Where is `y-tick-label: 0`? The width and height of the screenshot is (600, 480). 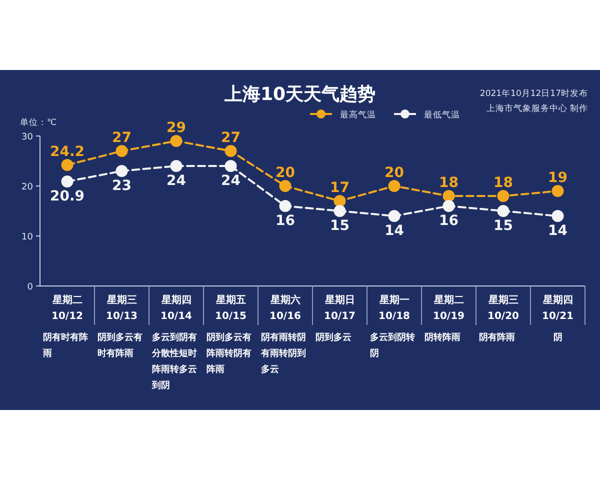 y-tick-label: 0 is located at coordinates (30, 287).